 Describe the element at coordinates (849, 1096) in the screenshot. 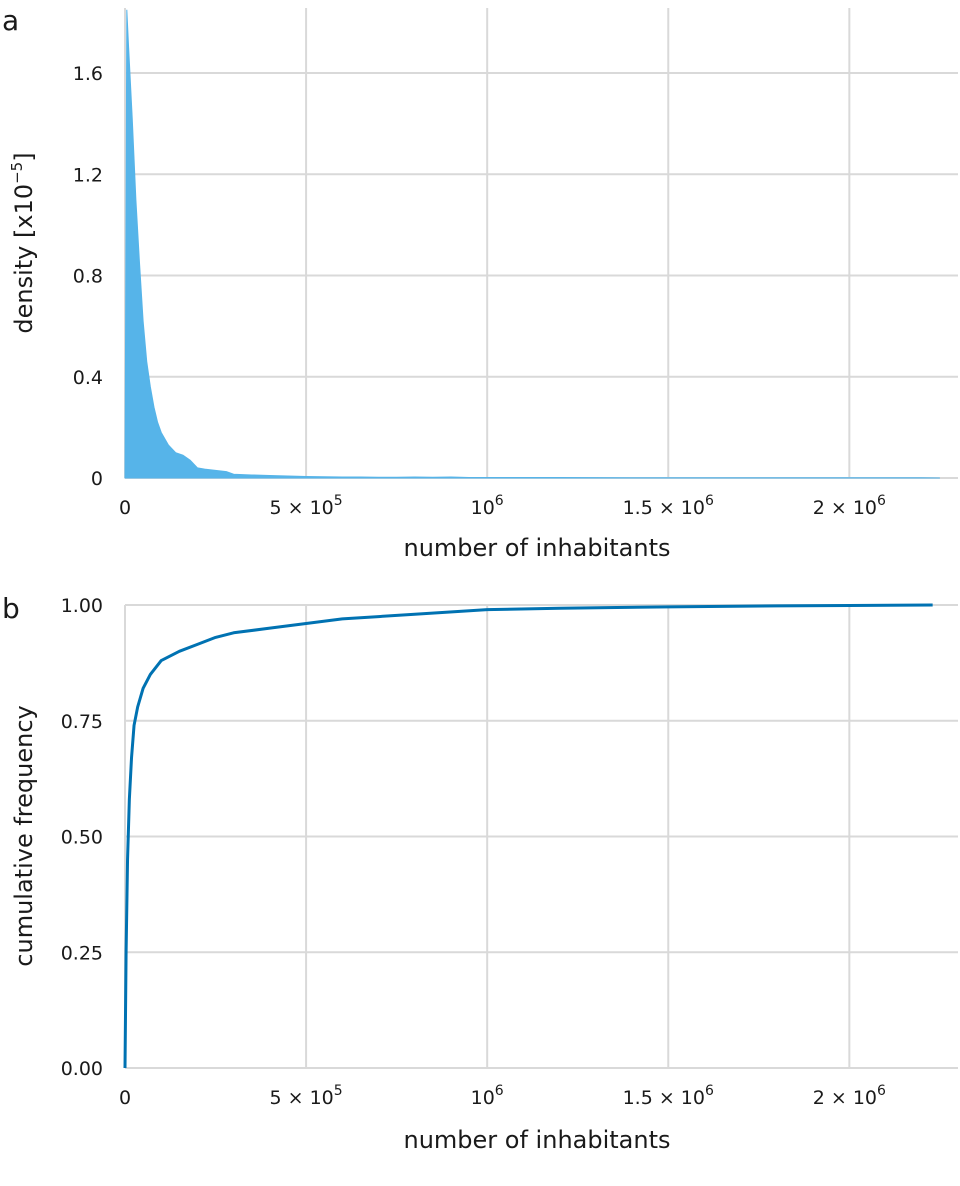

I see `panel-b-x-tick-label: 2 × 10⁶` at that location.